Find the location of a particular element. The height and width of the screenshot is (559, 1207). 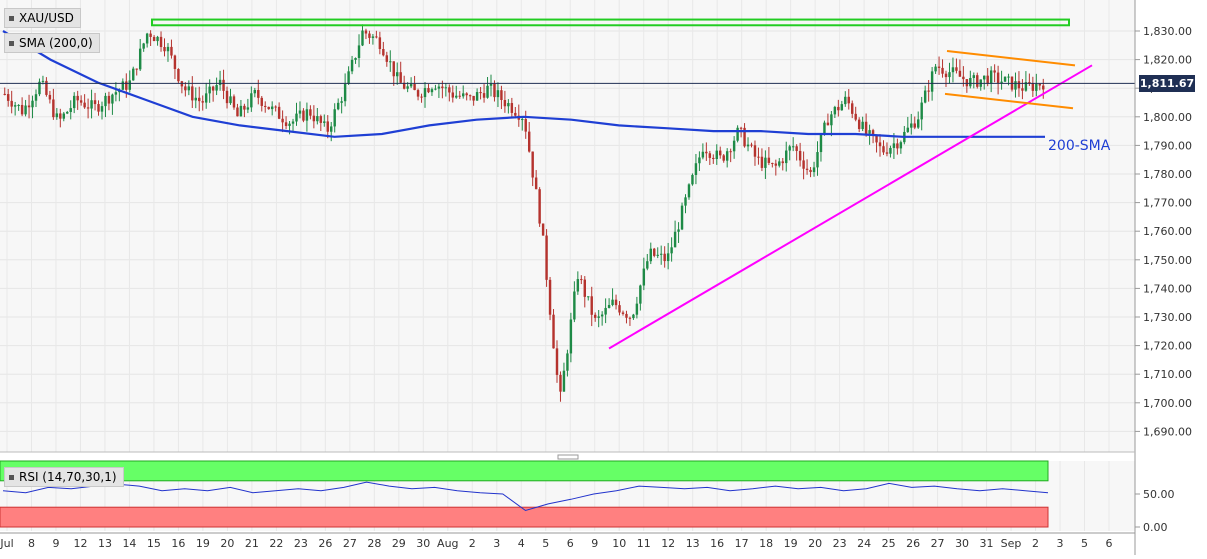

rsi-overbought-zone is located at coordinates (524, 471).